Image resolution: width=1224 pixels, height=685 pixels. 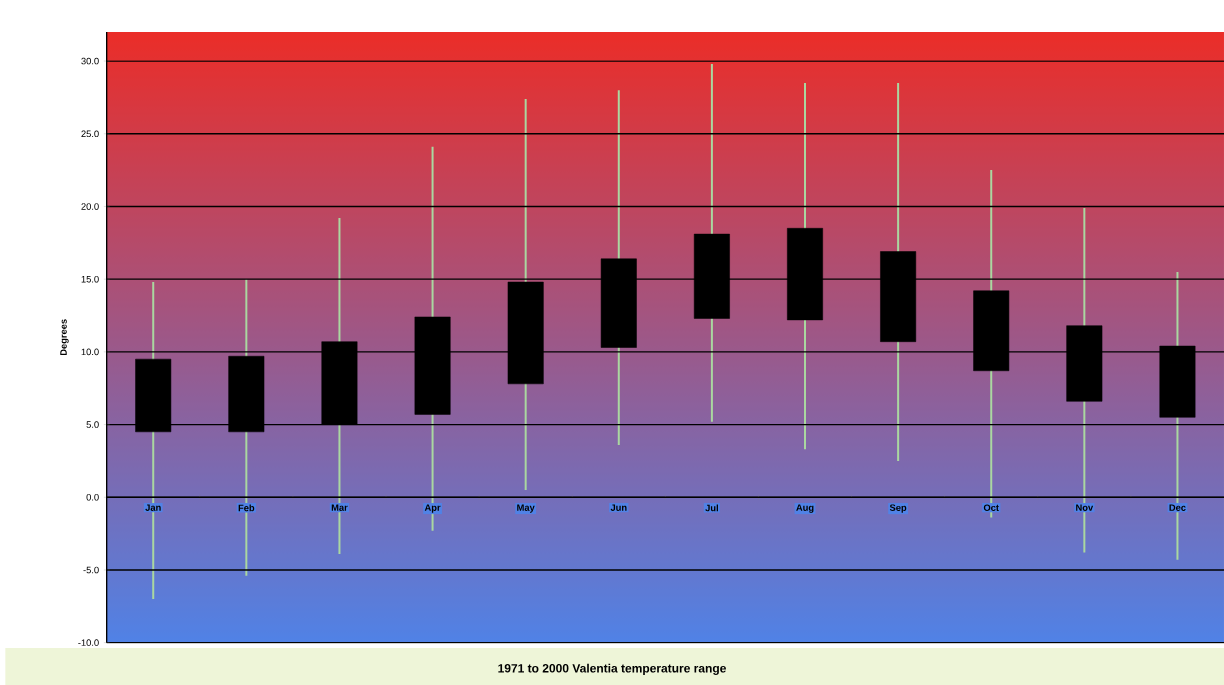 I want to click on x-tick-label: Aug, so click(x=805, y=508).